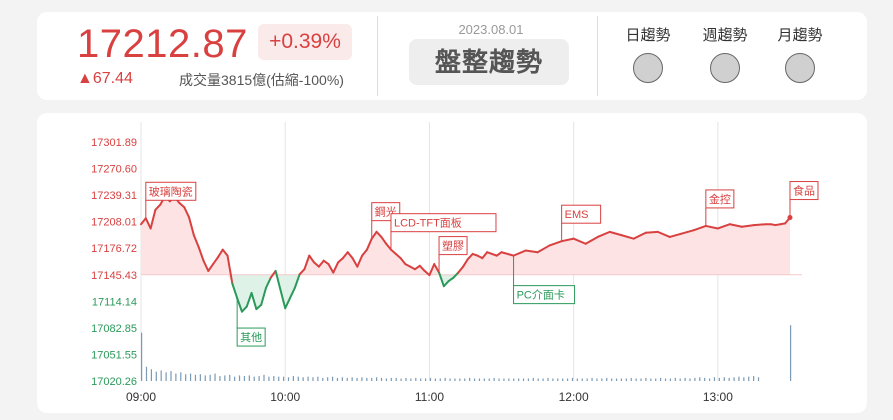 The image size is (893, 420). What do you see at coordinates (429, 397) in the screenshot?
I see `x-tick-label: 11:00` at bounding box center [429, 397].